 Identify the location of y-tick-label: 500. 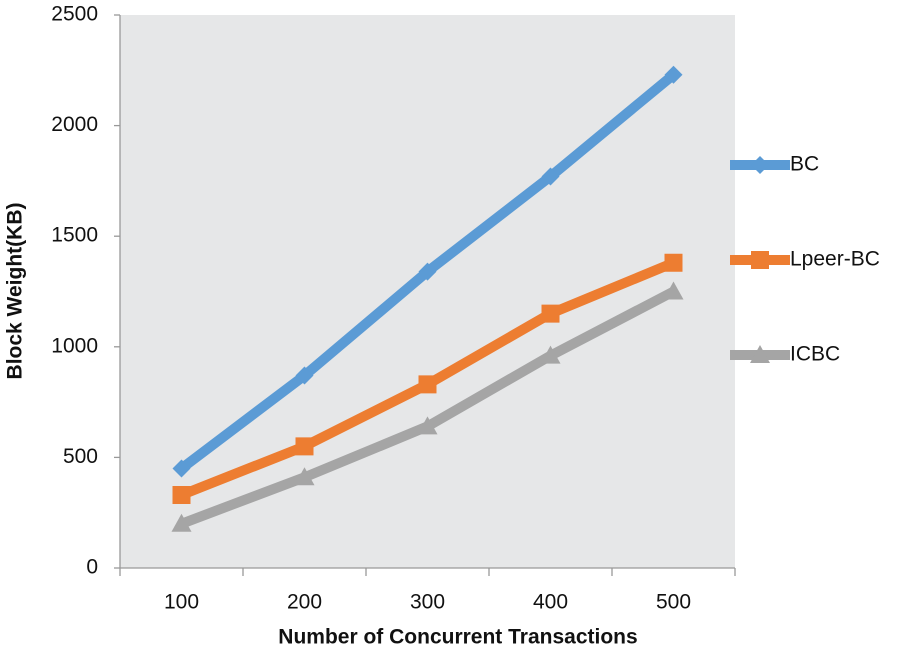
(80, 456).